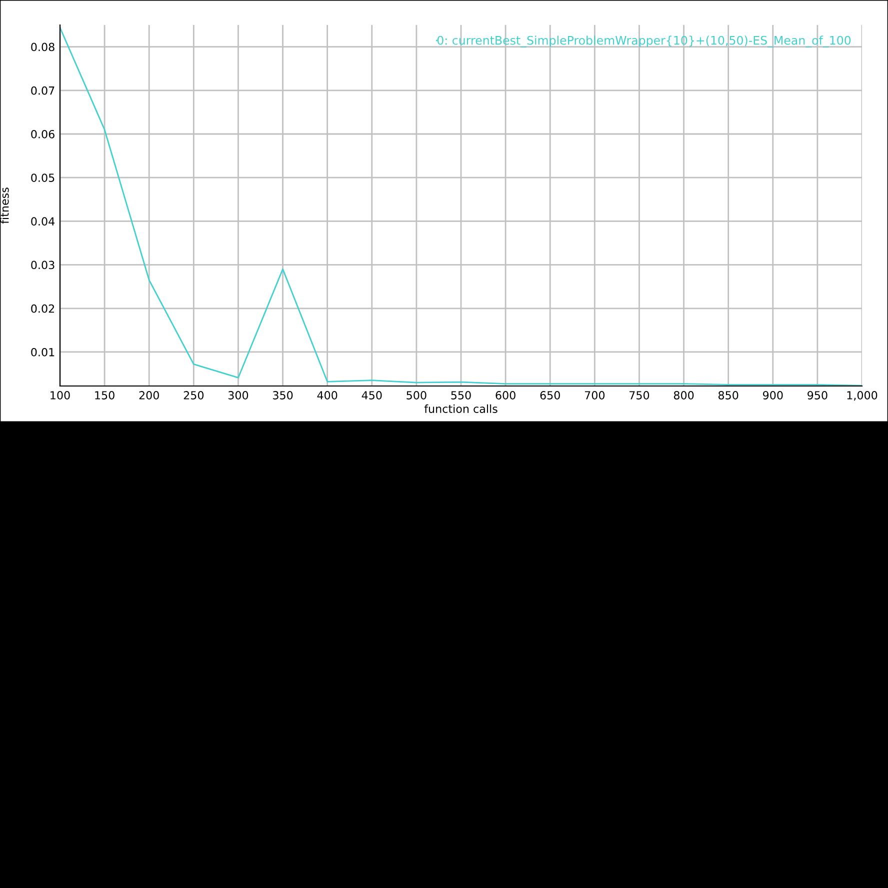 This screenshot has height=888, width=888. Describe the element at coordinates (60, 395) in the screenshot. I see `x-tick-label: 100` at that location.